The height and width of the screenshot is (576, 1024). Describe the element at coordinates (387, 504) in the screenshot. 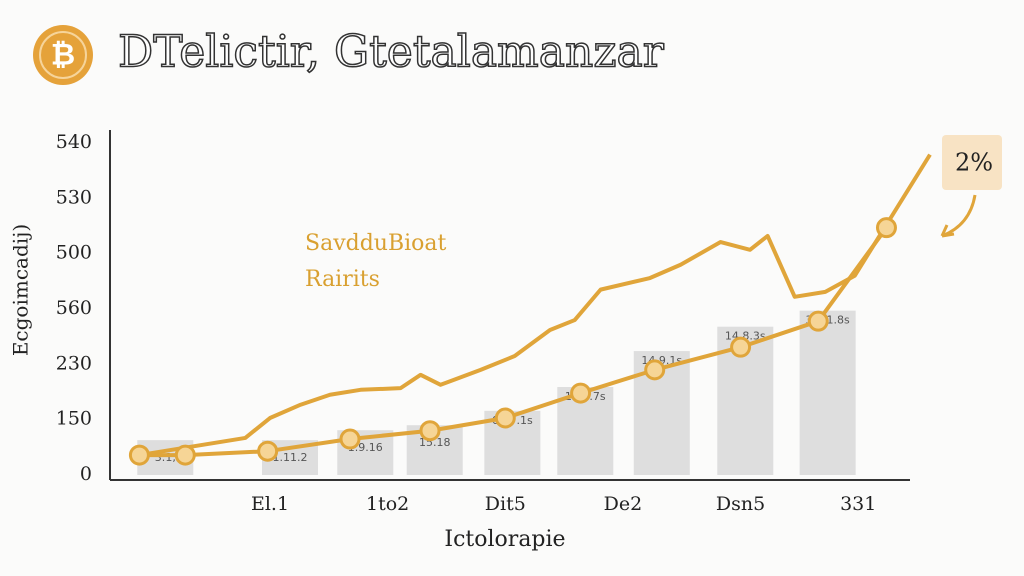

I see `x-tick-label: 1to2` at that location.